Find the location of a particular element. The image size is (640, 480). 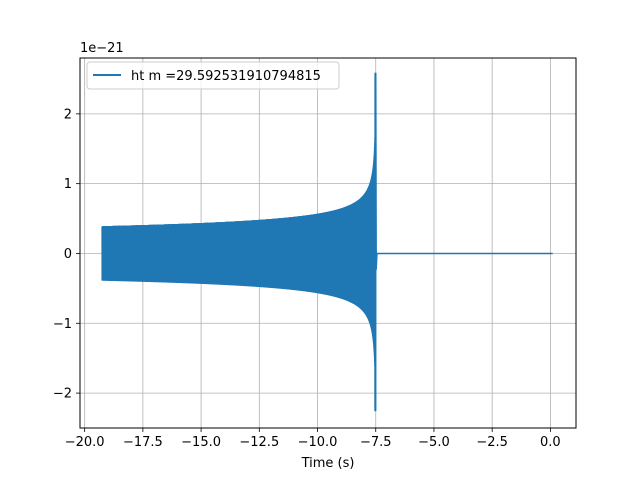

x-axis-ticks: −20.0 −17.5 −15.0 −12.5 −10.0 −7.5 −5.0 −2.5 0.0 is located at coordinates (313, 439).